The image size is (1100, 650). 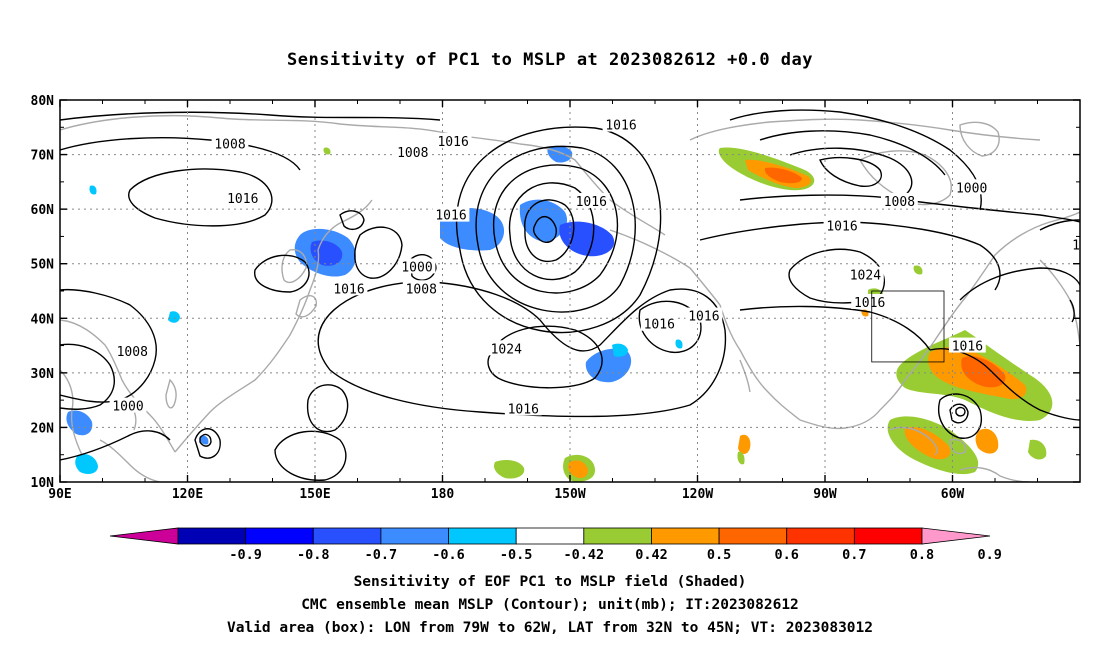 I want to click on colorbar-label: 0.7, so click(x=854, y=555).